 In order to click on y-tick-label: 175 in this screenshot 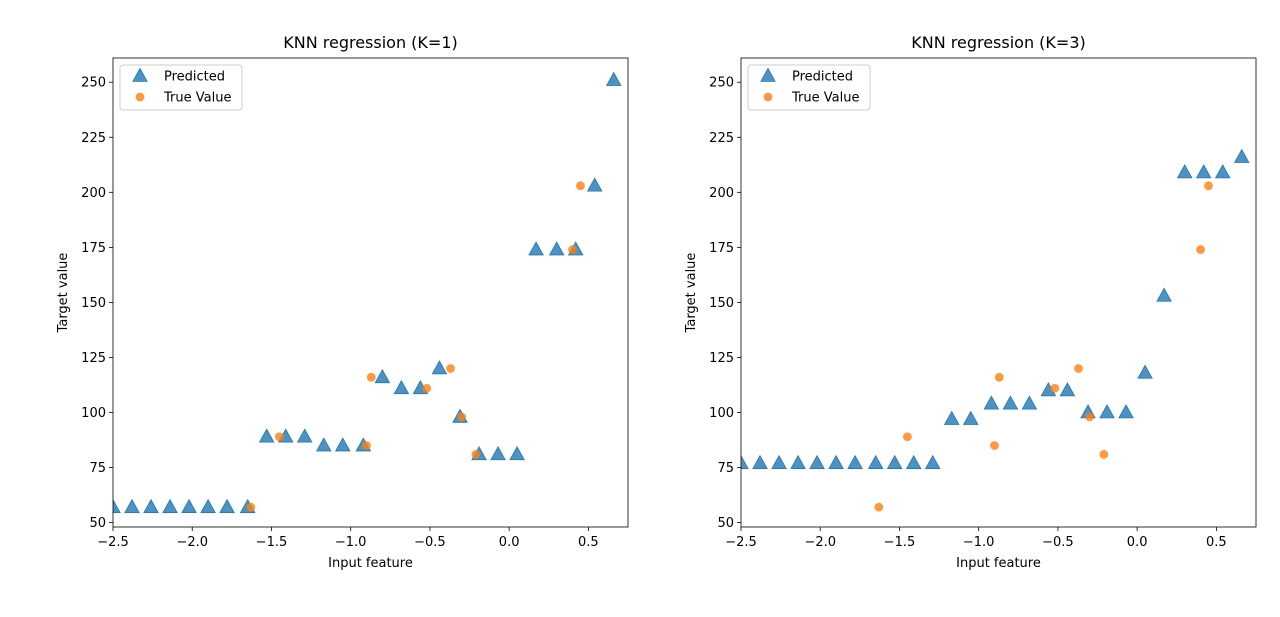, I will do `click(93, 248)`.